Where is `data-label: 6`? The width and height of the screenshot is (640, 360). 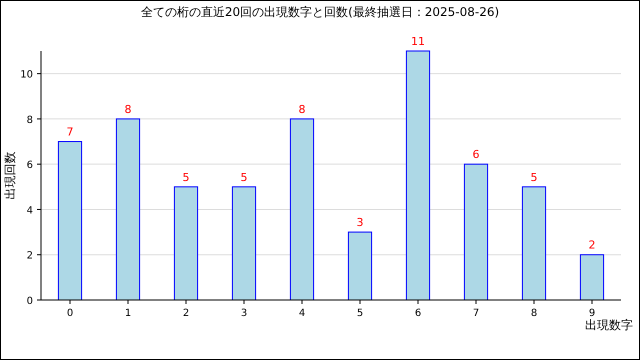
data-label: 6 is located at coordinates (476, 155).